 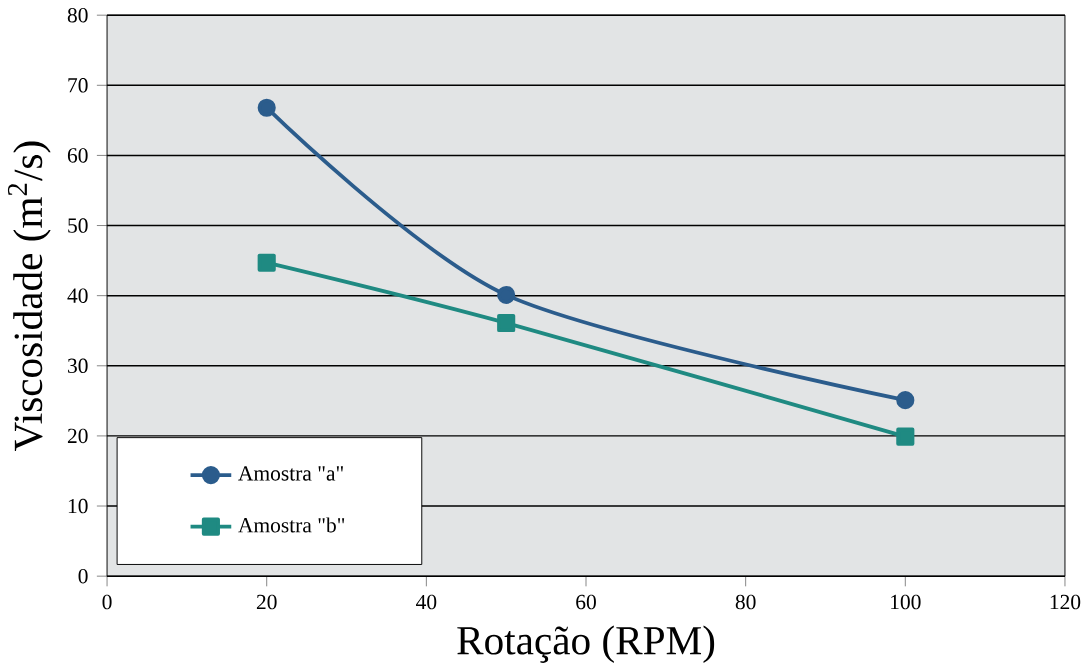 What do you see at coordinates (586, 644) in the screenshot?
I see `x-axis-title: Rotação (RPM)` at bounding box center [586, 644].